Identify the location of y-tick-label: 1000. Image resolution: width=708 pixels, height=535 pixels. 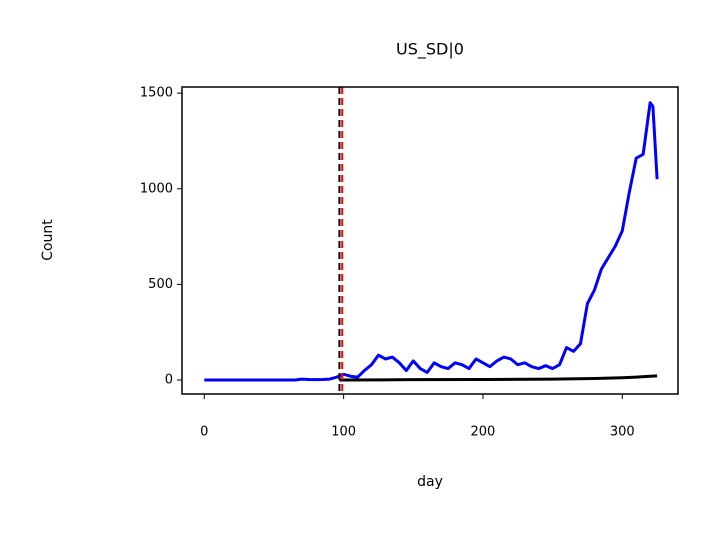
(156, 188).